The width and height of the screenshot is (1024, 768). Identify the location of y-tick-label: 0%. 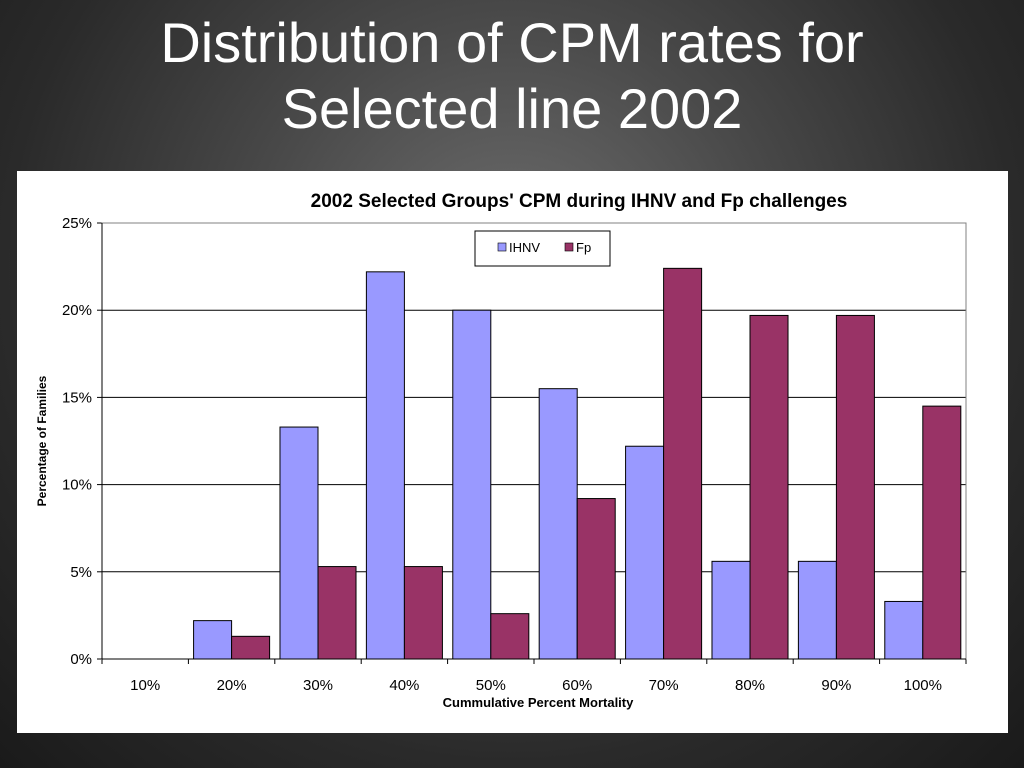
(81, 659).